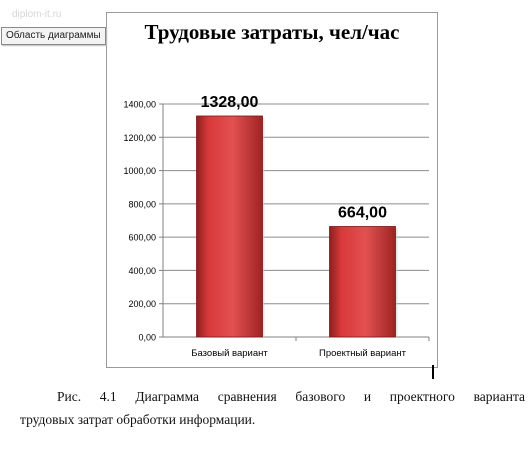  Describe the element at coordinates (422, 396) in the screenshot. I see `caption-word: проектного` at that location.